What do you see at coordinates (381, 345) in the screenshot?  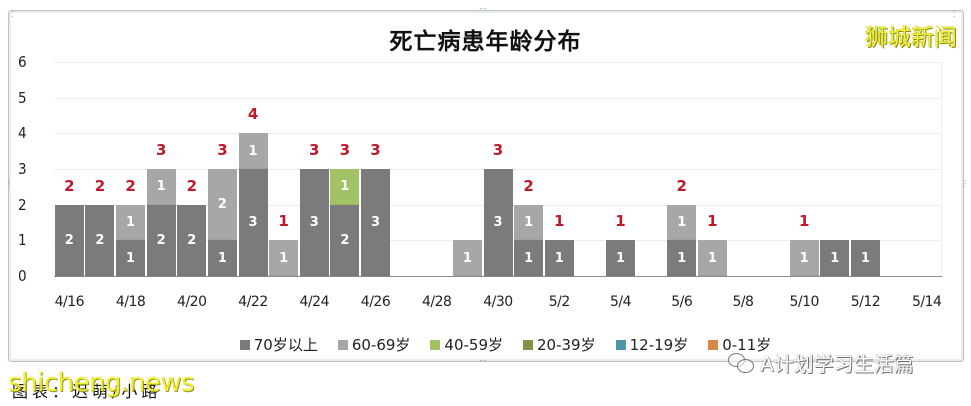 I see `legend-label: 60-69岁` at bounding box center [381, 345].